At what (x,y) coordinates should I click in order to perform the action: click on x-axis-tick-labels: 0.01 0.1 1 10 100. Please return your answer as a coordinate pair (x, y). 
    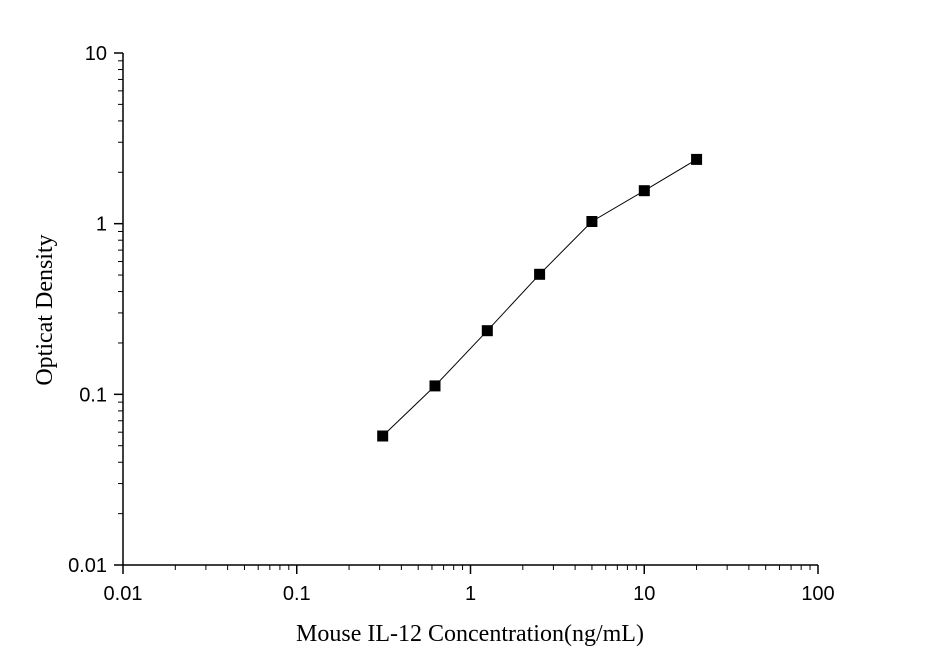
    Looking at the image, I should click on (469, 594).